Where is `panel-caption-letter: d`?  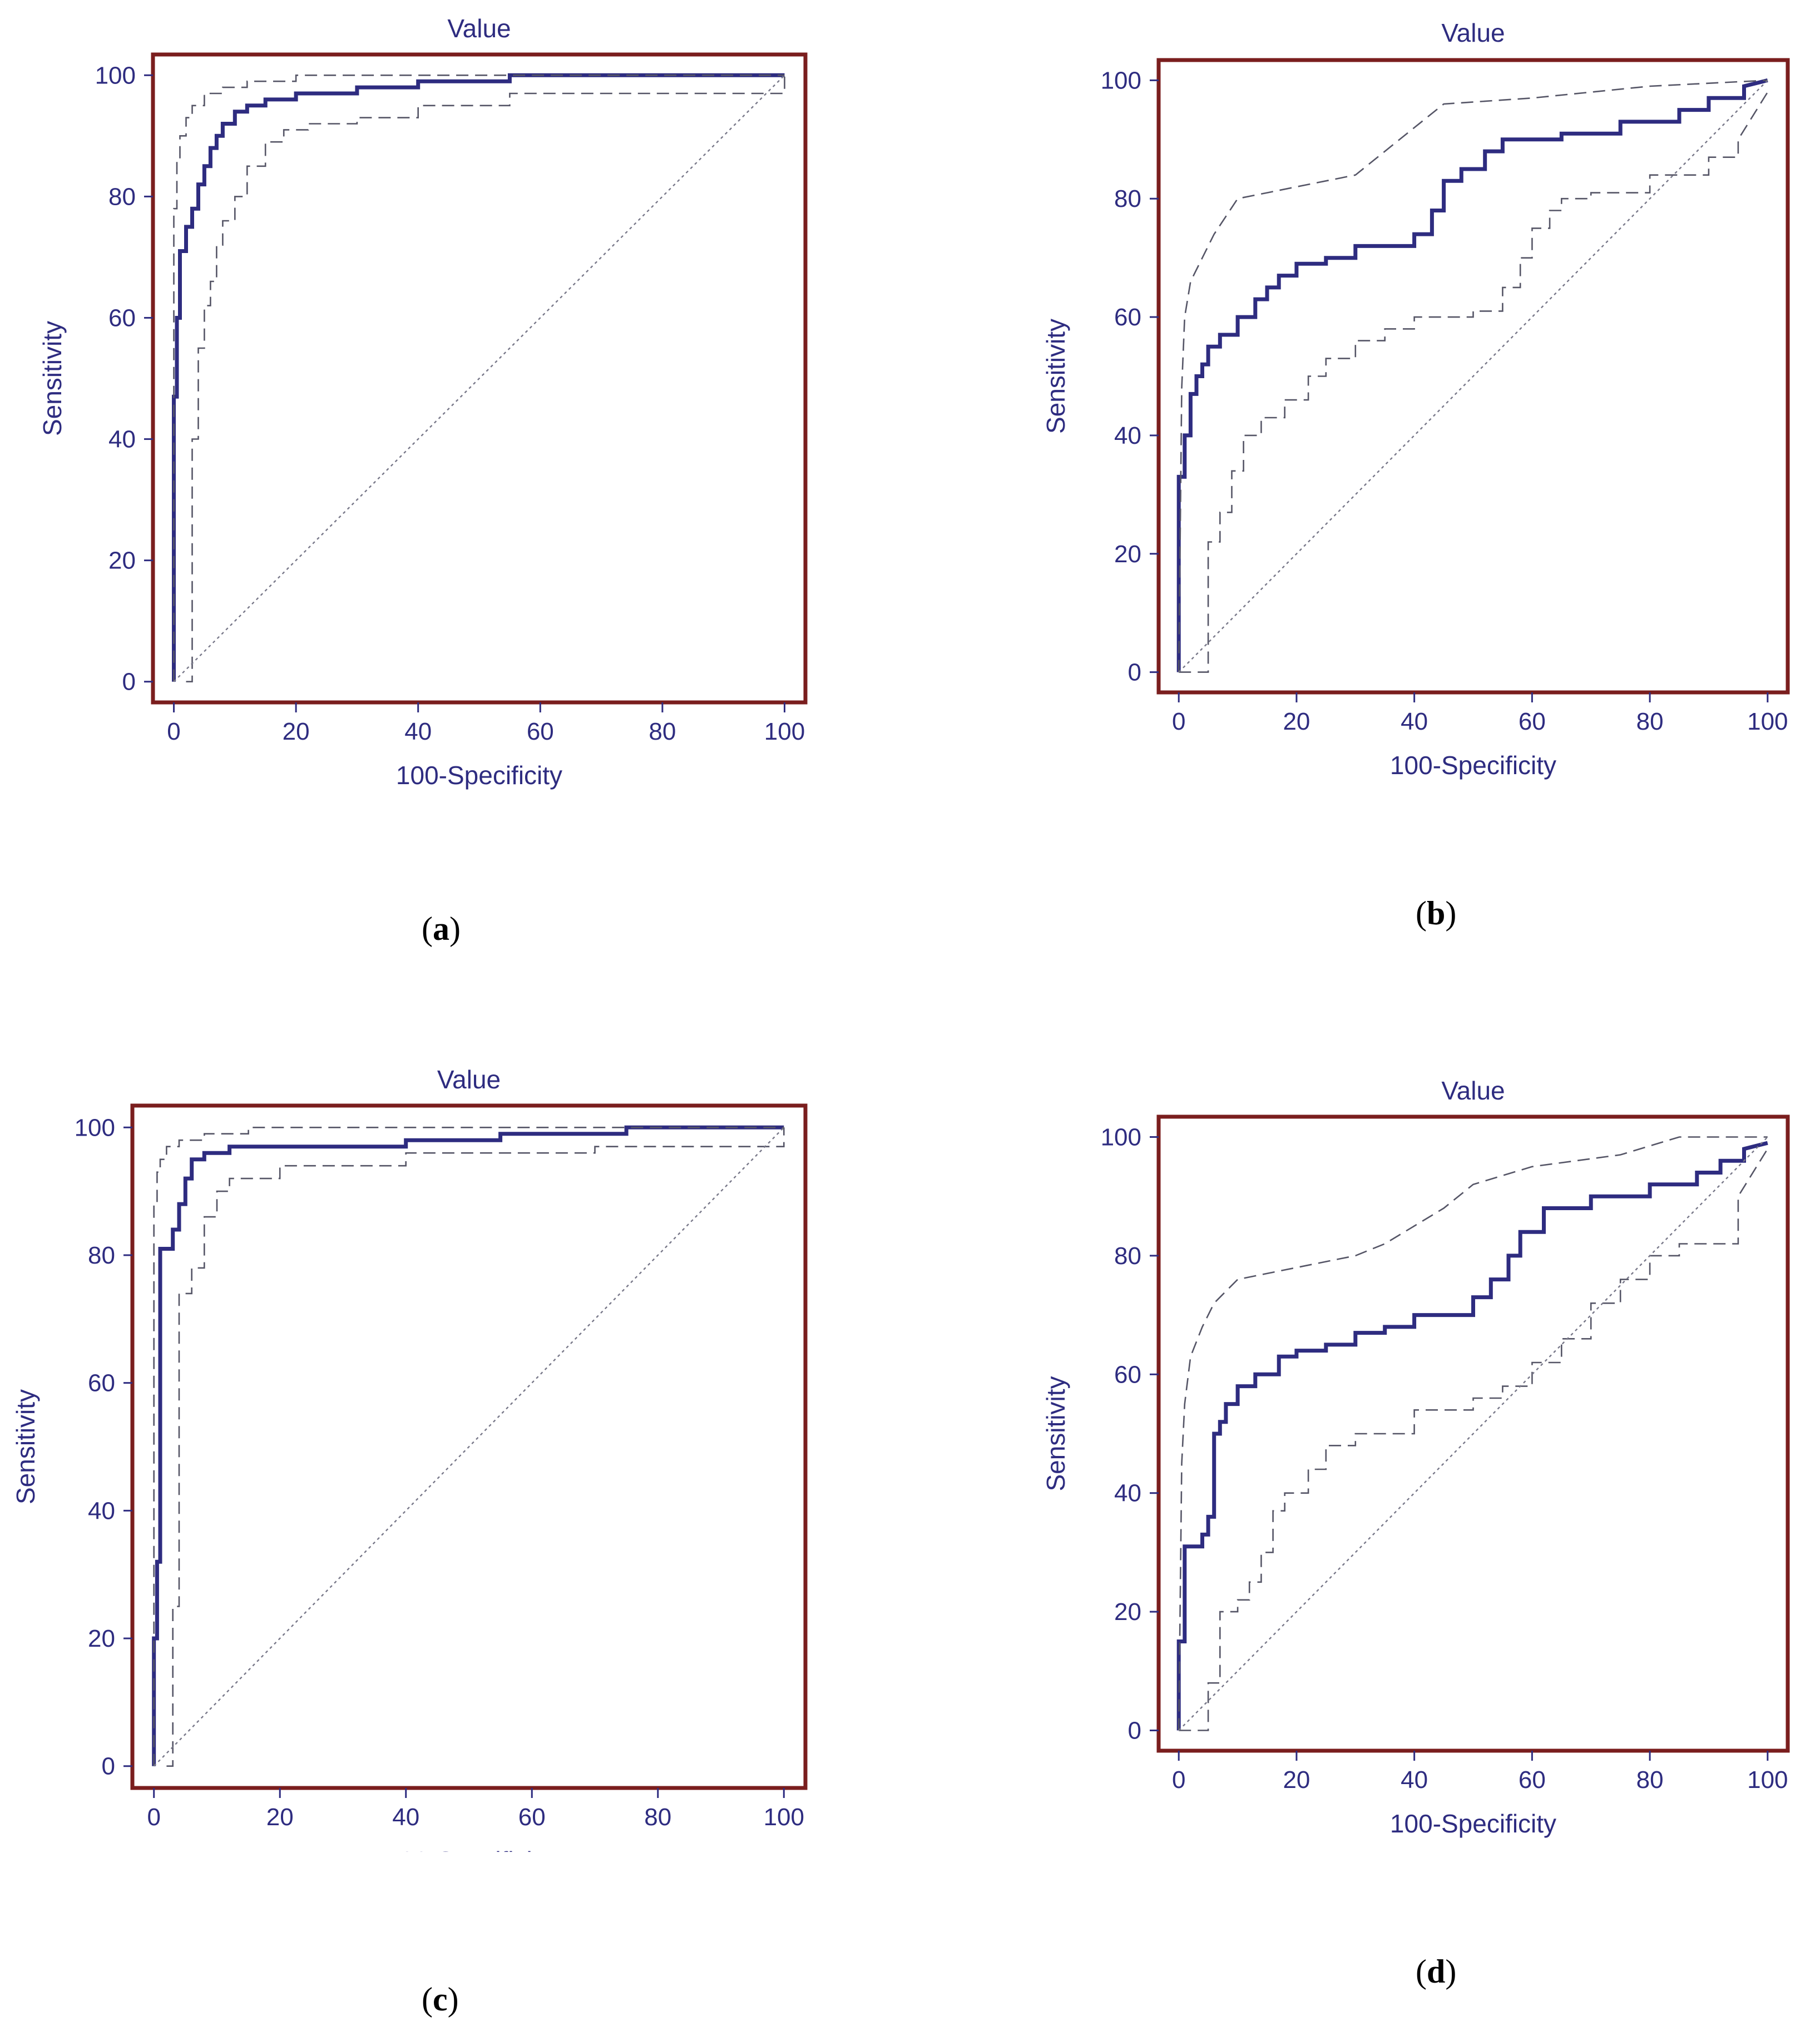 panel-caption-letter: d is located at coordinates (1436, 1971).